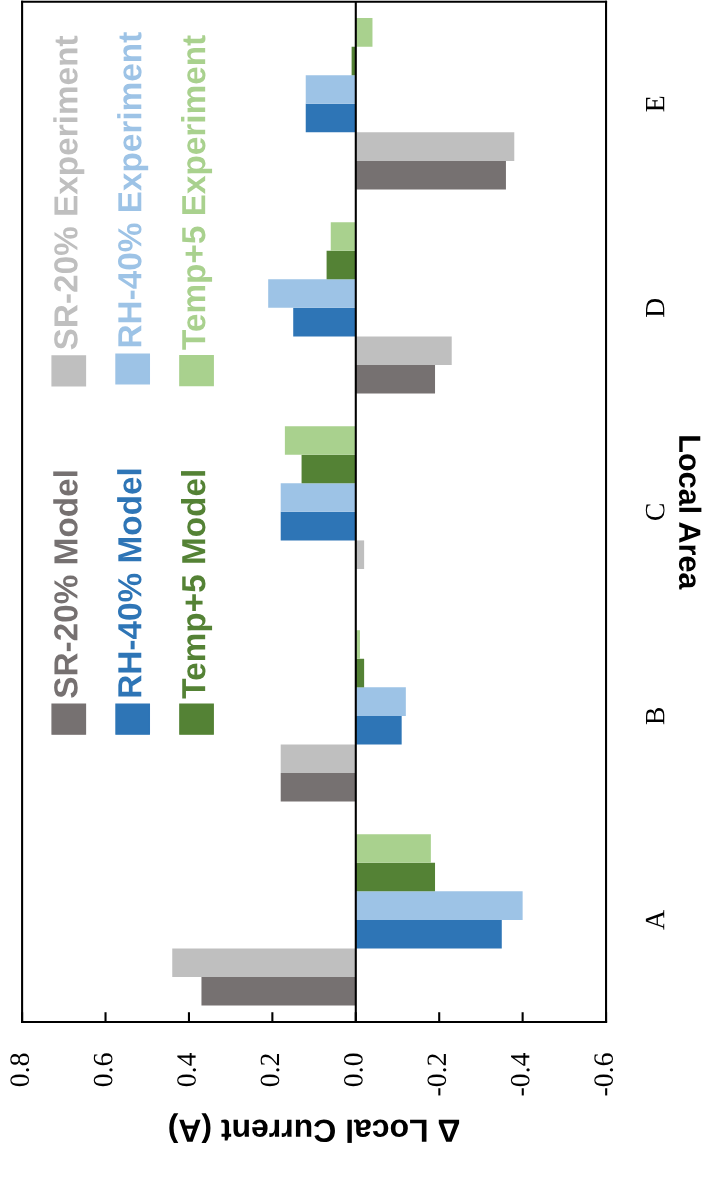 This screenshot has height=1189, width=713. Describe the element at coordinates (655, 308) in the screenshot. I see `y-tick-label: D` at that location.